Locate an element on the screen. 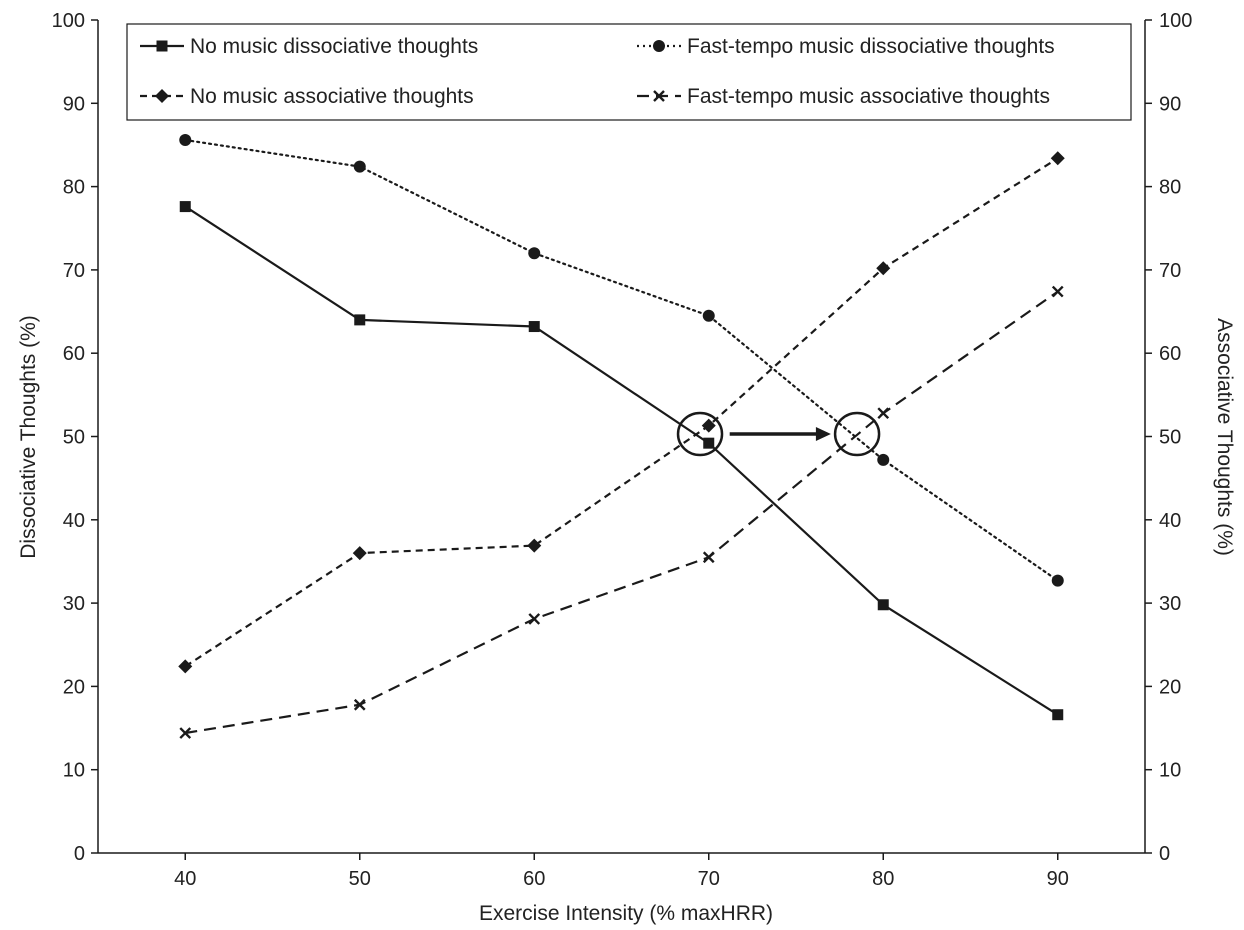 This screenshot has width=1244, height=930. left-y-axis-title: Dissociative Thoughts (%) is located at coordinates (28, 437).